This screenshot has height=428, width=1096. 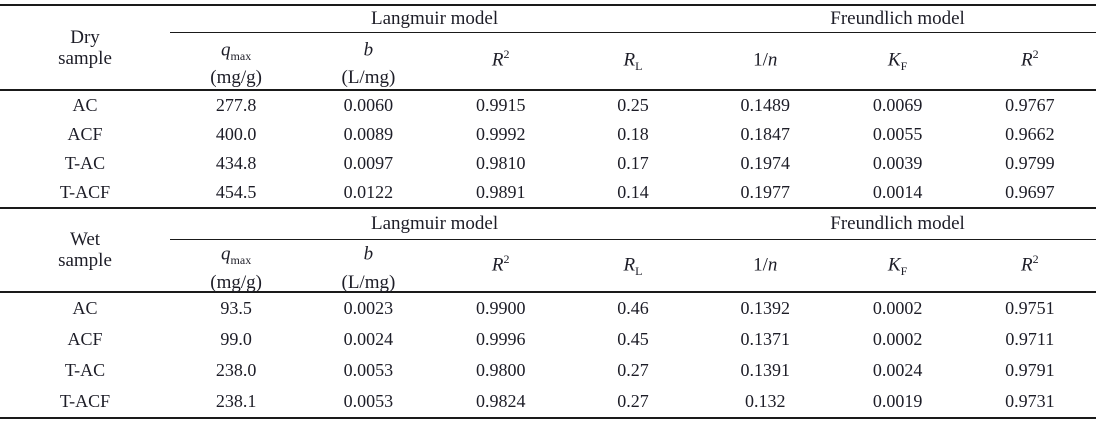 I want to click on group-label-line1: Wet, so click(x=85, y=239).